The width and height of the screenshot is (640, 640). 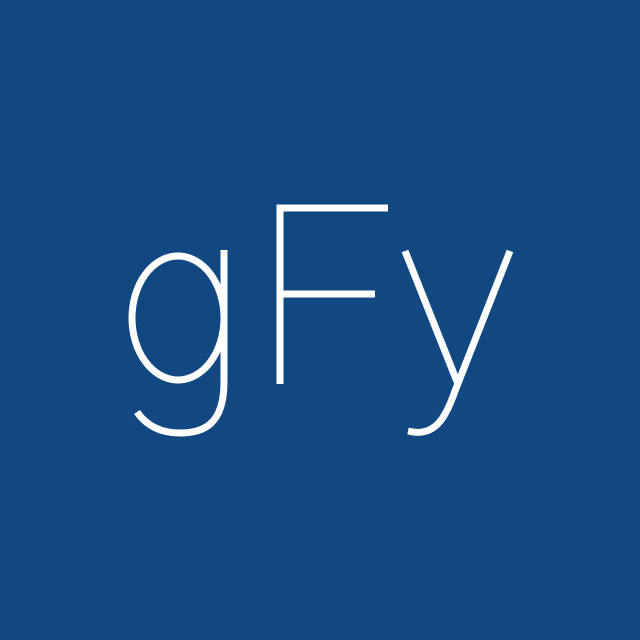 I want to click on letter-y, so click(x=457, y=342).